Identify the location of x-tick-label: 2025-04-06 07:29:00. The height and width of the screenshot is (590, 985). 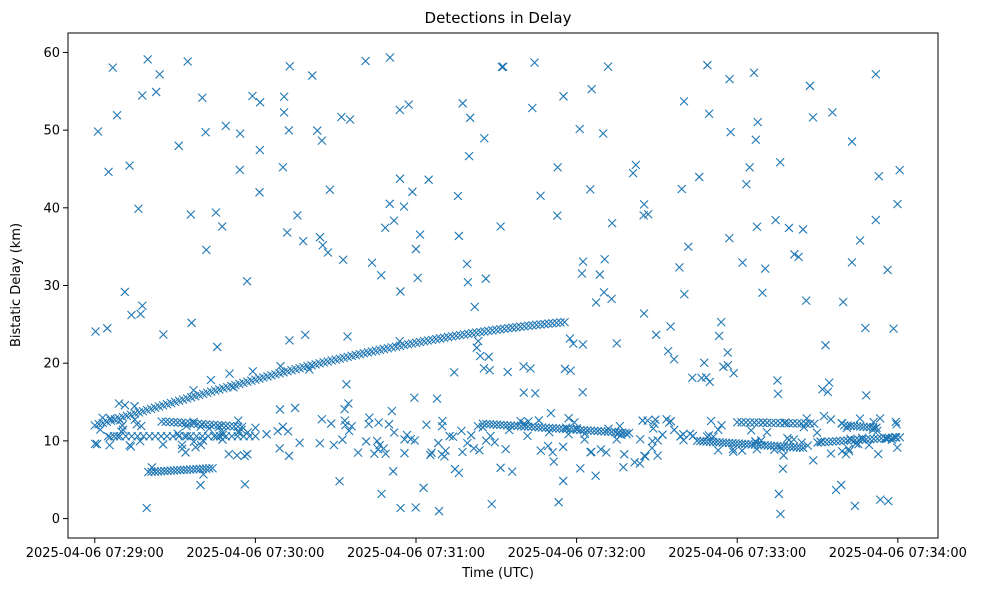
(95, 553).